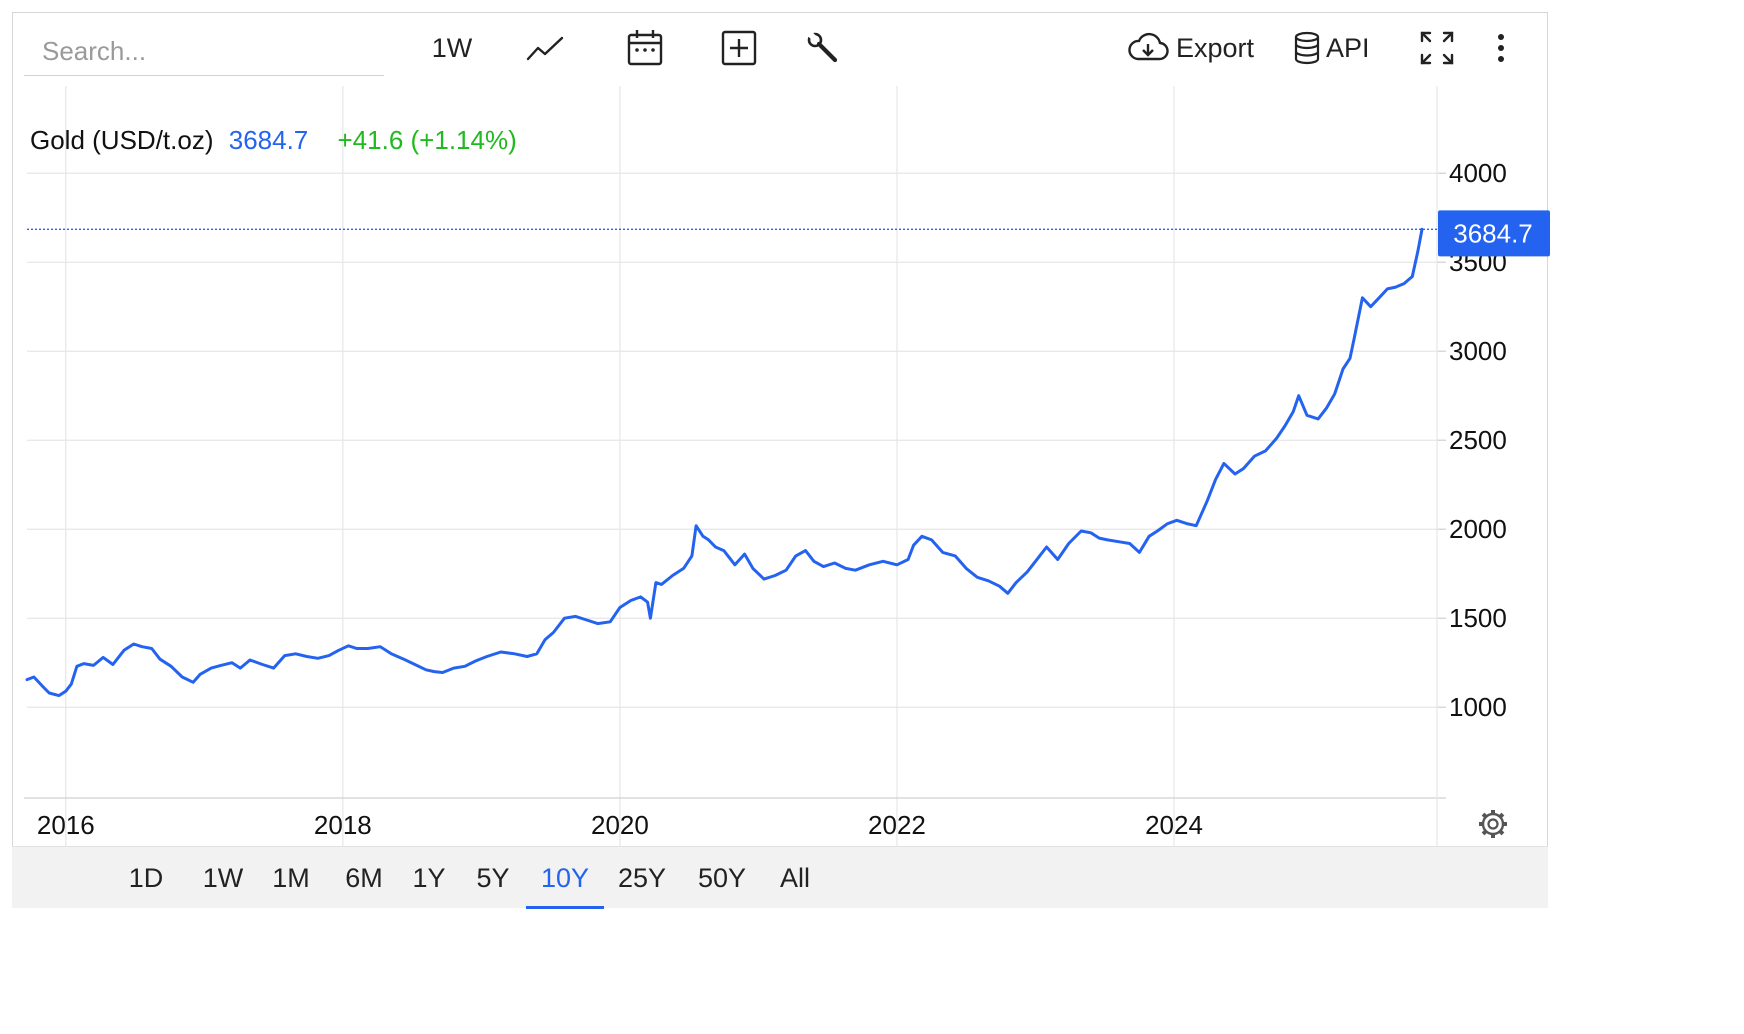 This screenshot has height=1034, width=1744. I want to click on range-button-50y: 50Y, so click(722, 877).